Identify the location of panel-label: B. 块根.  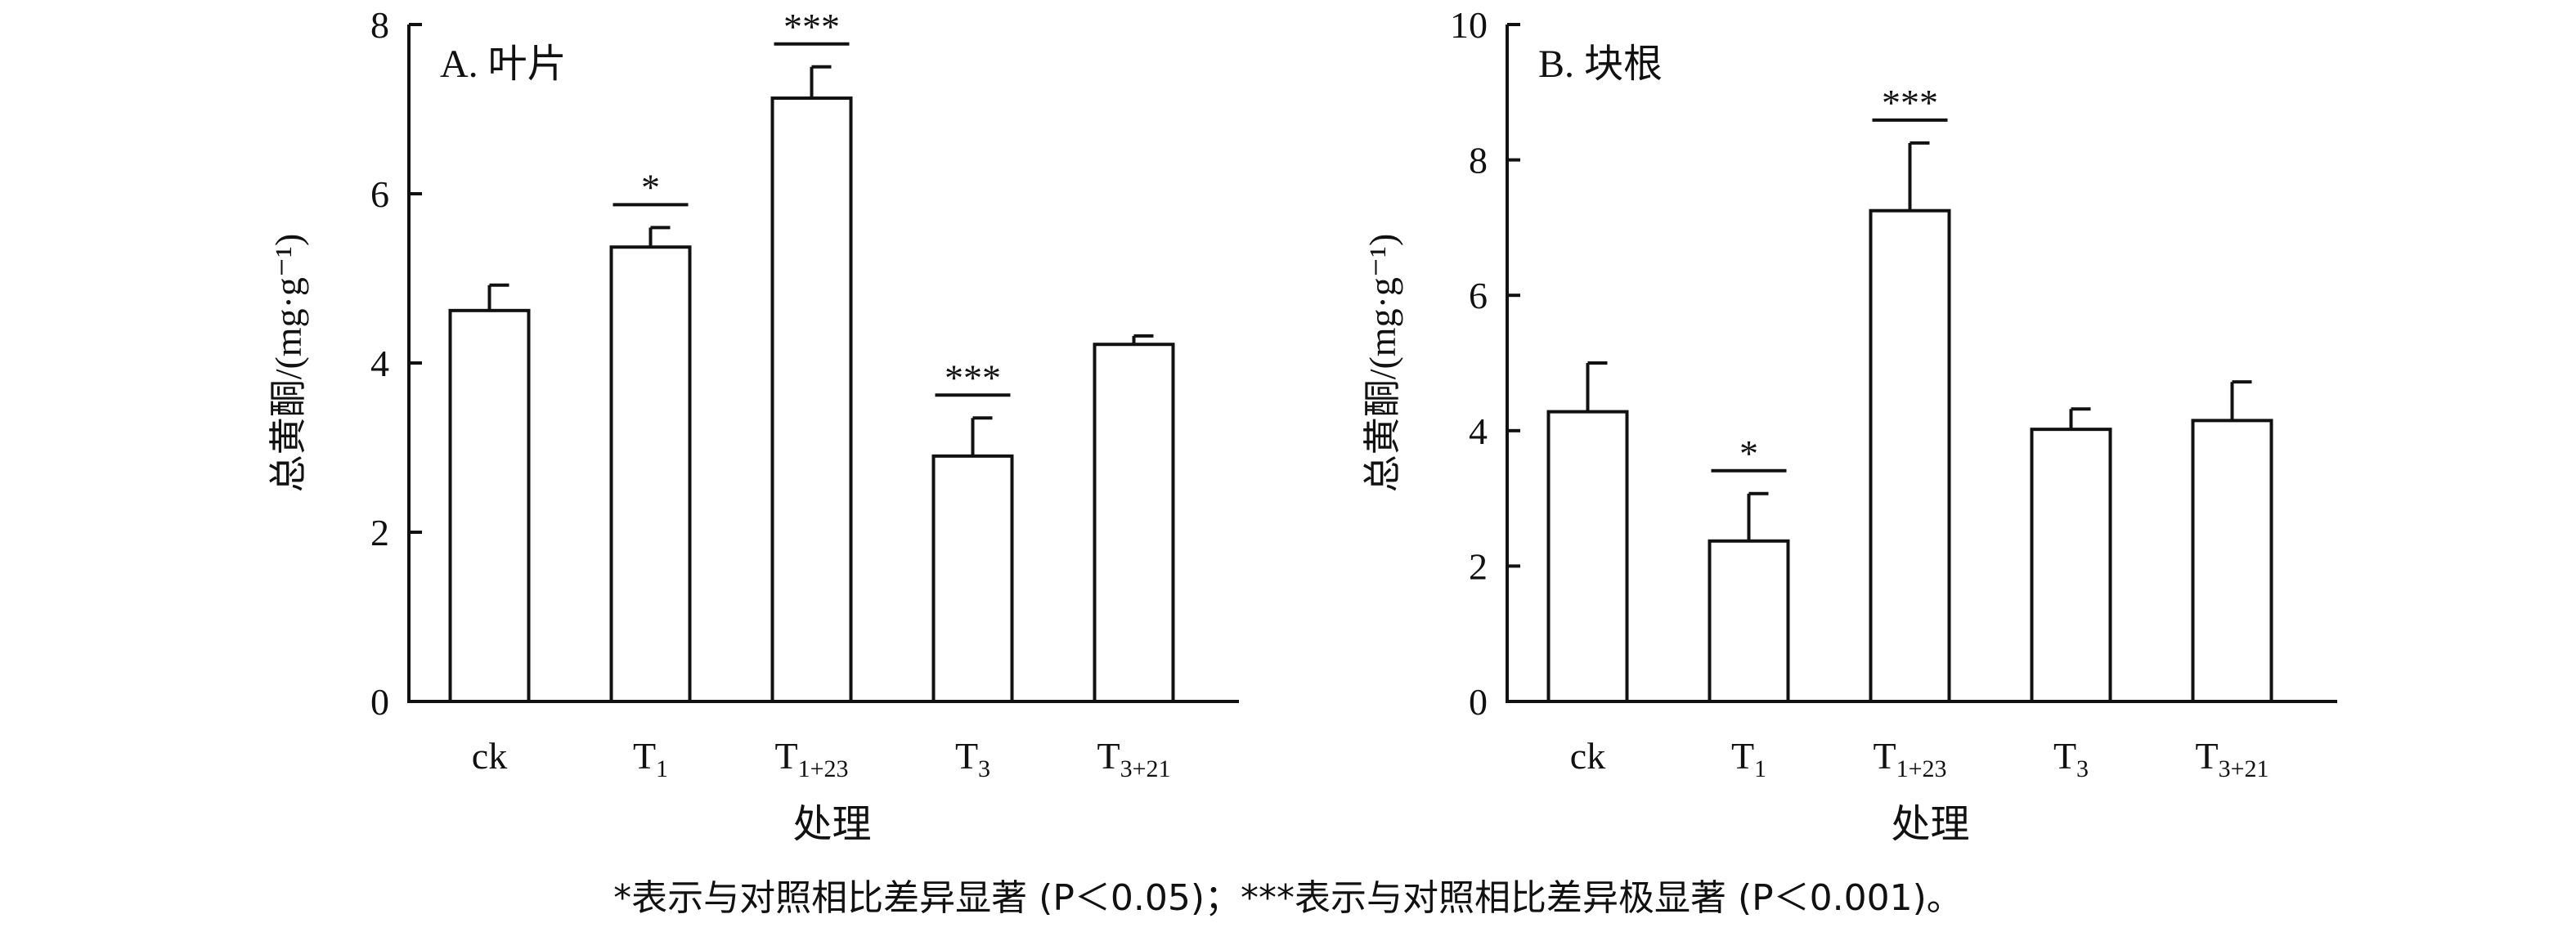
(1600, 64).